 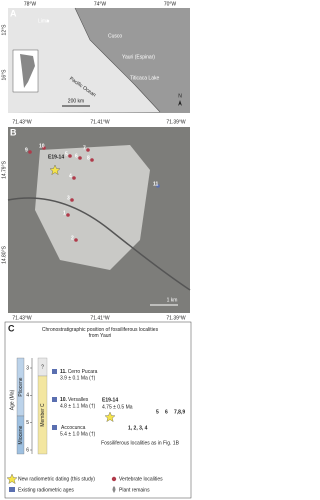 I want to click on site-label: 2, so click(x=72, y=238).